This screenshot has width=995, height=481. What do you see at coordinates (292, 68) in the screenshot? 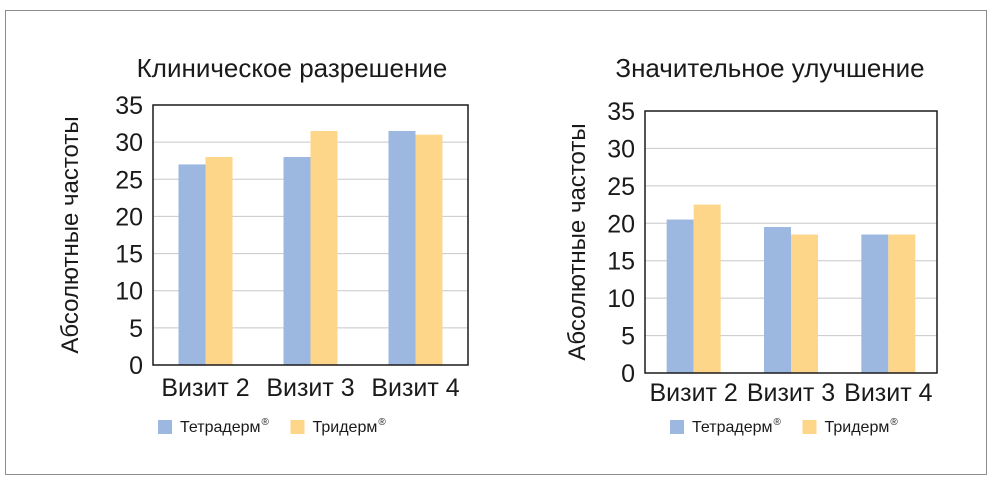
I see `chart-title: Клиническое разрешение` at bounding box center [292, 68].